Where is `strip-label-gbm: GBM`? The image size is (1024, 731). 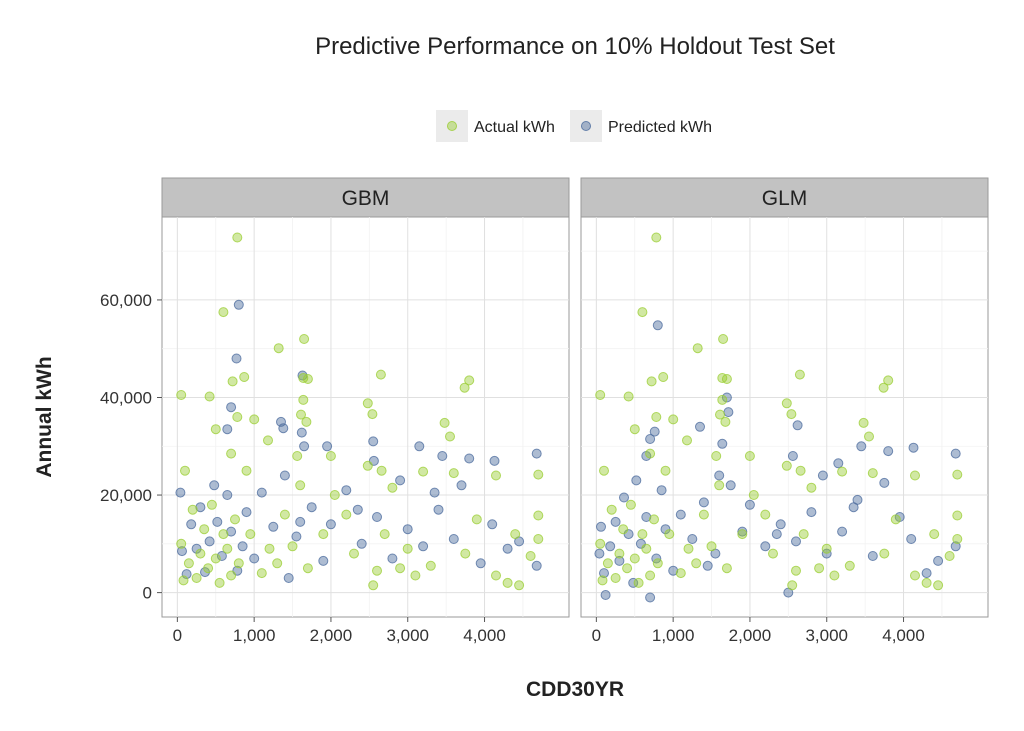
strip-label-gbm: GBM is located at coordinates (366, 198).